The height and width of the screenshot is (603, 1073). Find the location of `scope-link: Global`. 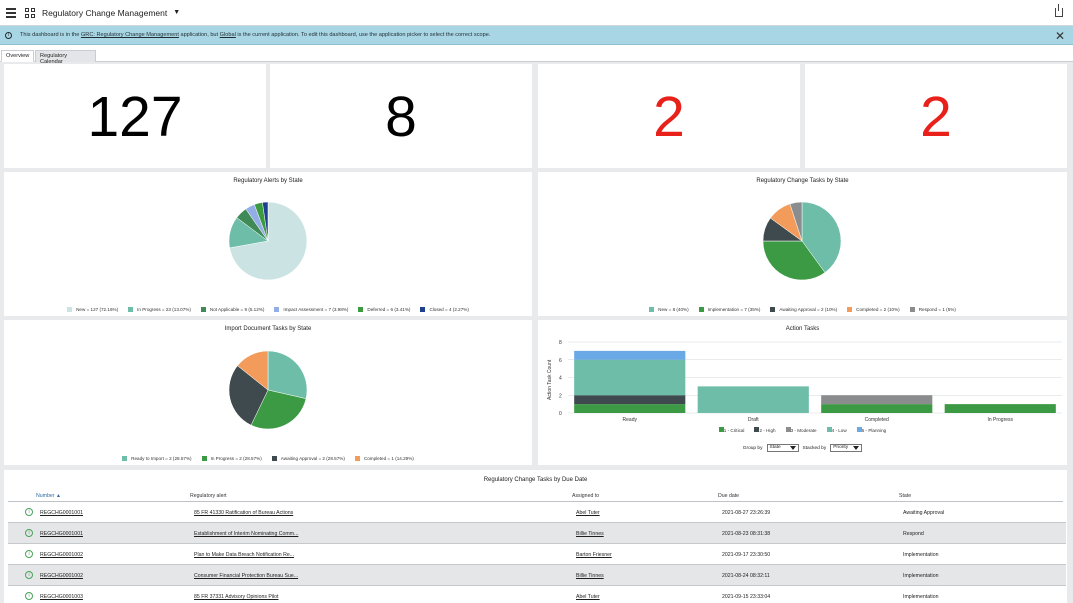

scope-link: Global is located at coordinates (227, 35).